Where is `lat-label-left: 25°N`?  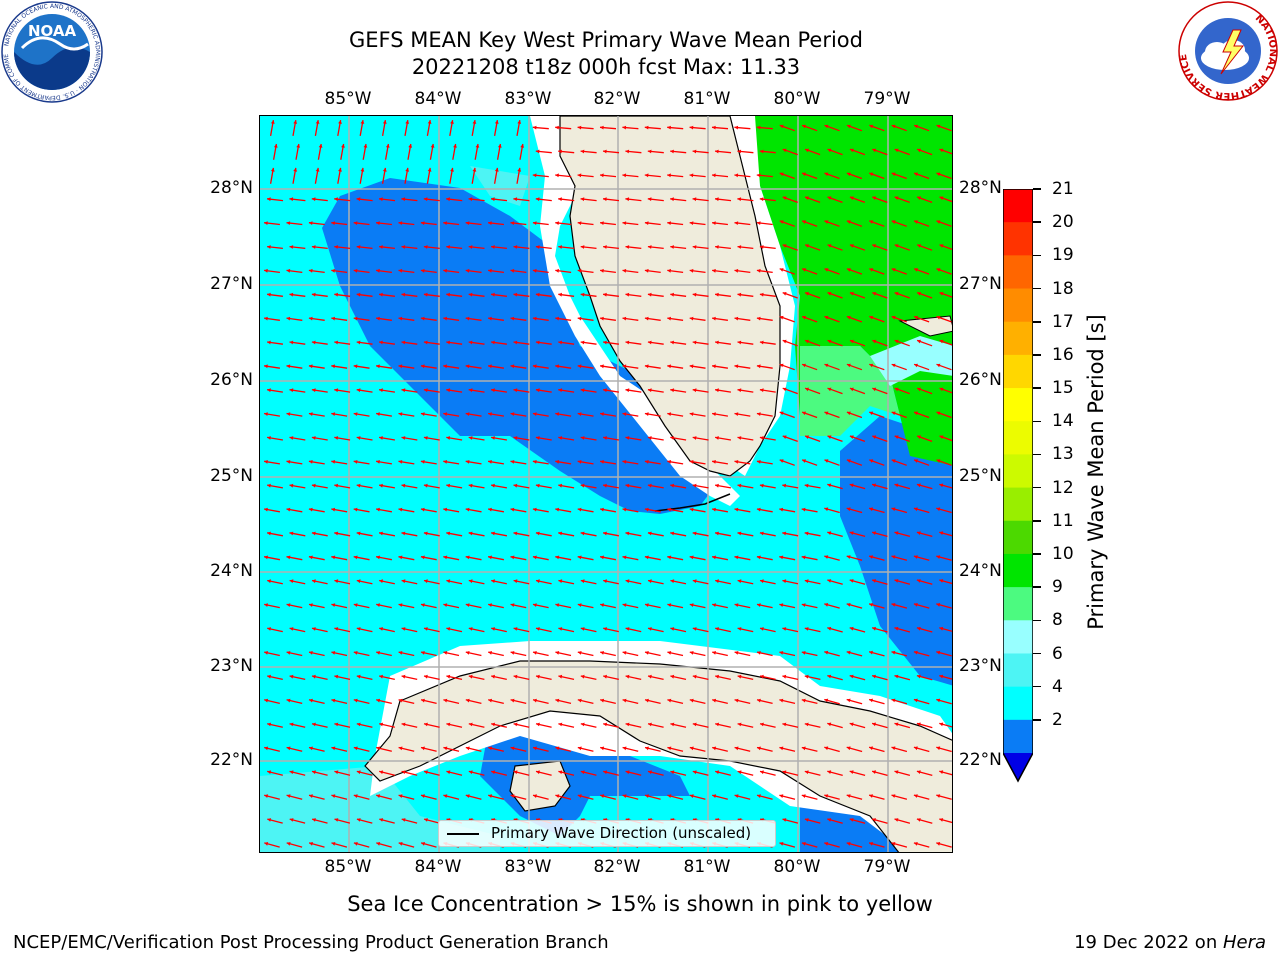 lat-label-left: 25°N is located at coordinates (231, 476).